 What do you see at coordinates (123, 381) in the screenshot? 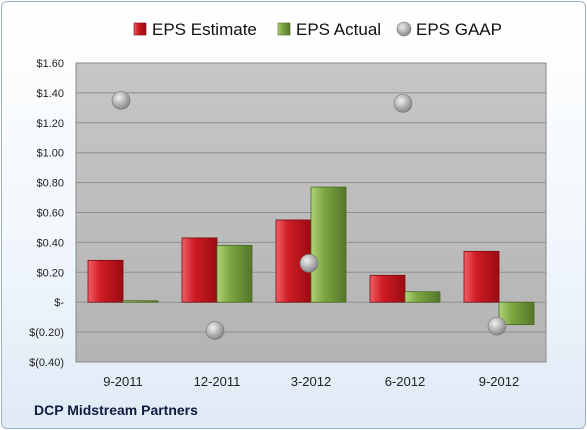
I see `x-tick-label: 9-2011` at bounding box center [123, 381].